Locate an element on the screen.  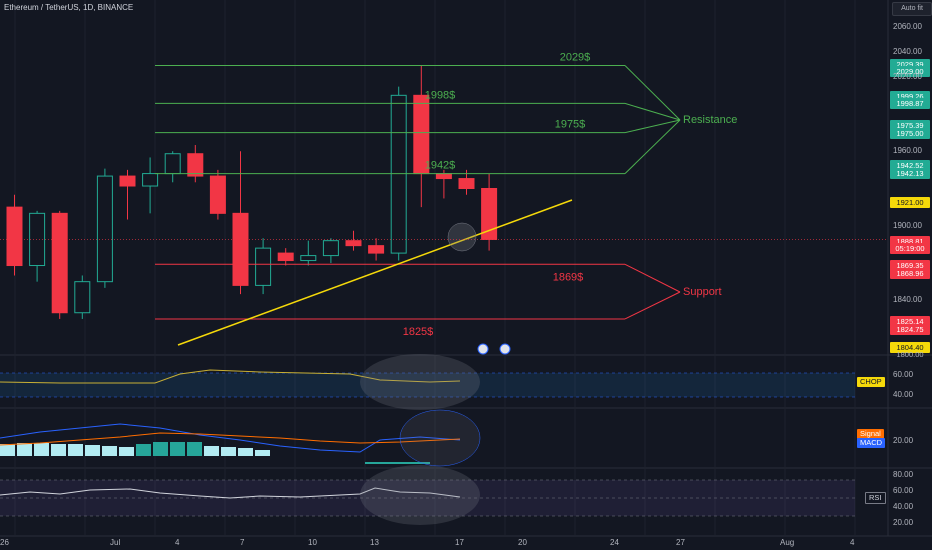
price-tag: 1921.00 is located at coordinates (910, 202).